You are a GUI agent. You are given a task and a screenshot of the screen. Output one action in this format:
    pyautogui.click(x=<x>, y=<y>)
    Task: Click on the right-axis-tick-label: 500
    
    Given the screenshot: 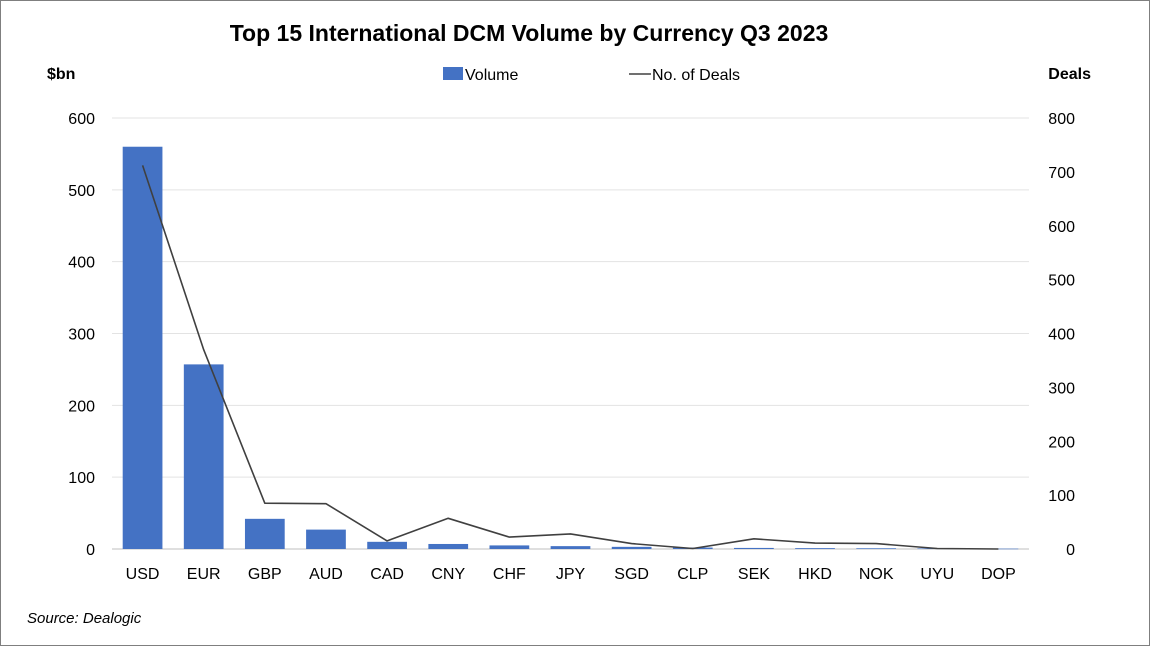 What is the action you would take?
    pyautogui.click(x=1061, y=281)
    